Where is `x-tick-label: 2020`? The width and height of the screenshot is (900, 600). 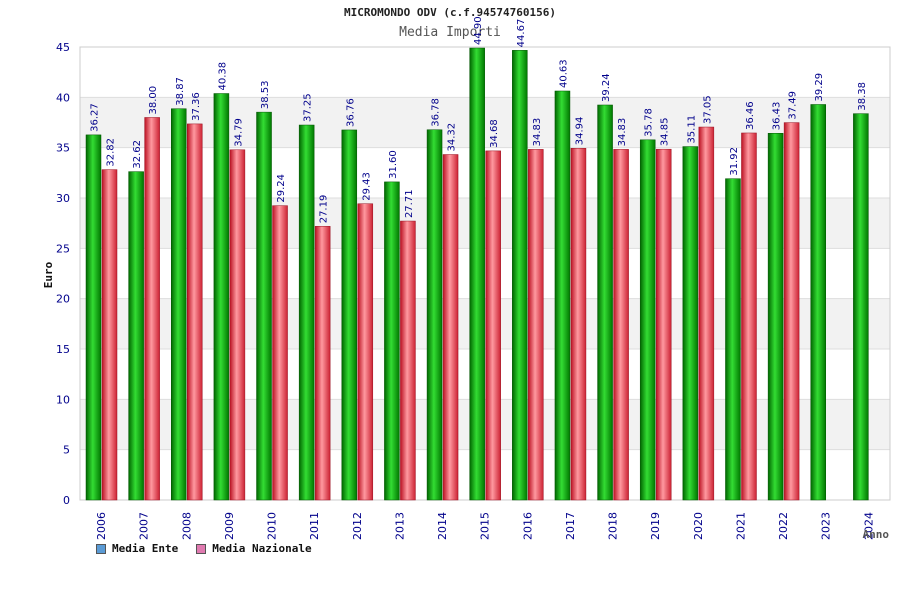
x-tick-label: 2020 is located at coordinates (698, 526).